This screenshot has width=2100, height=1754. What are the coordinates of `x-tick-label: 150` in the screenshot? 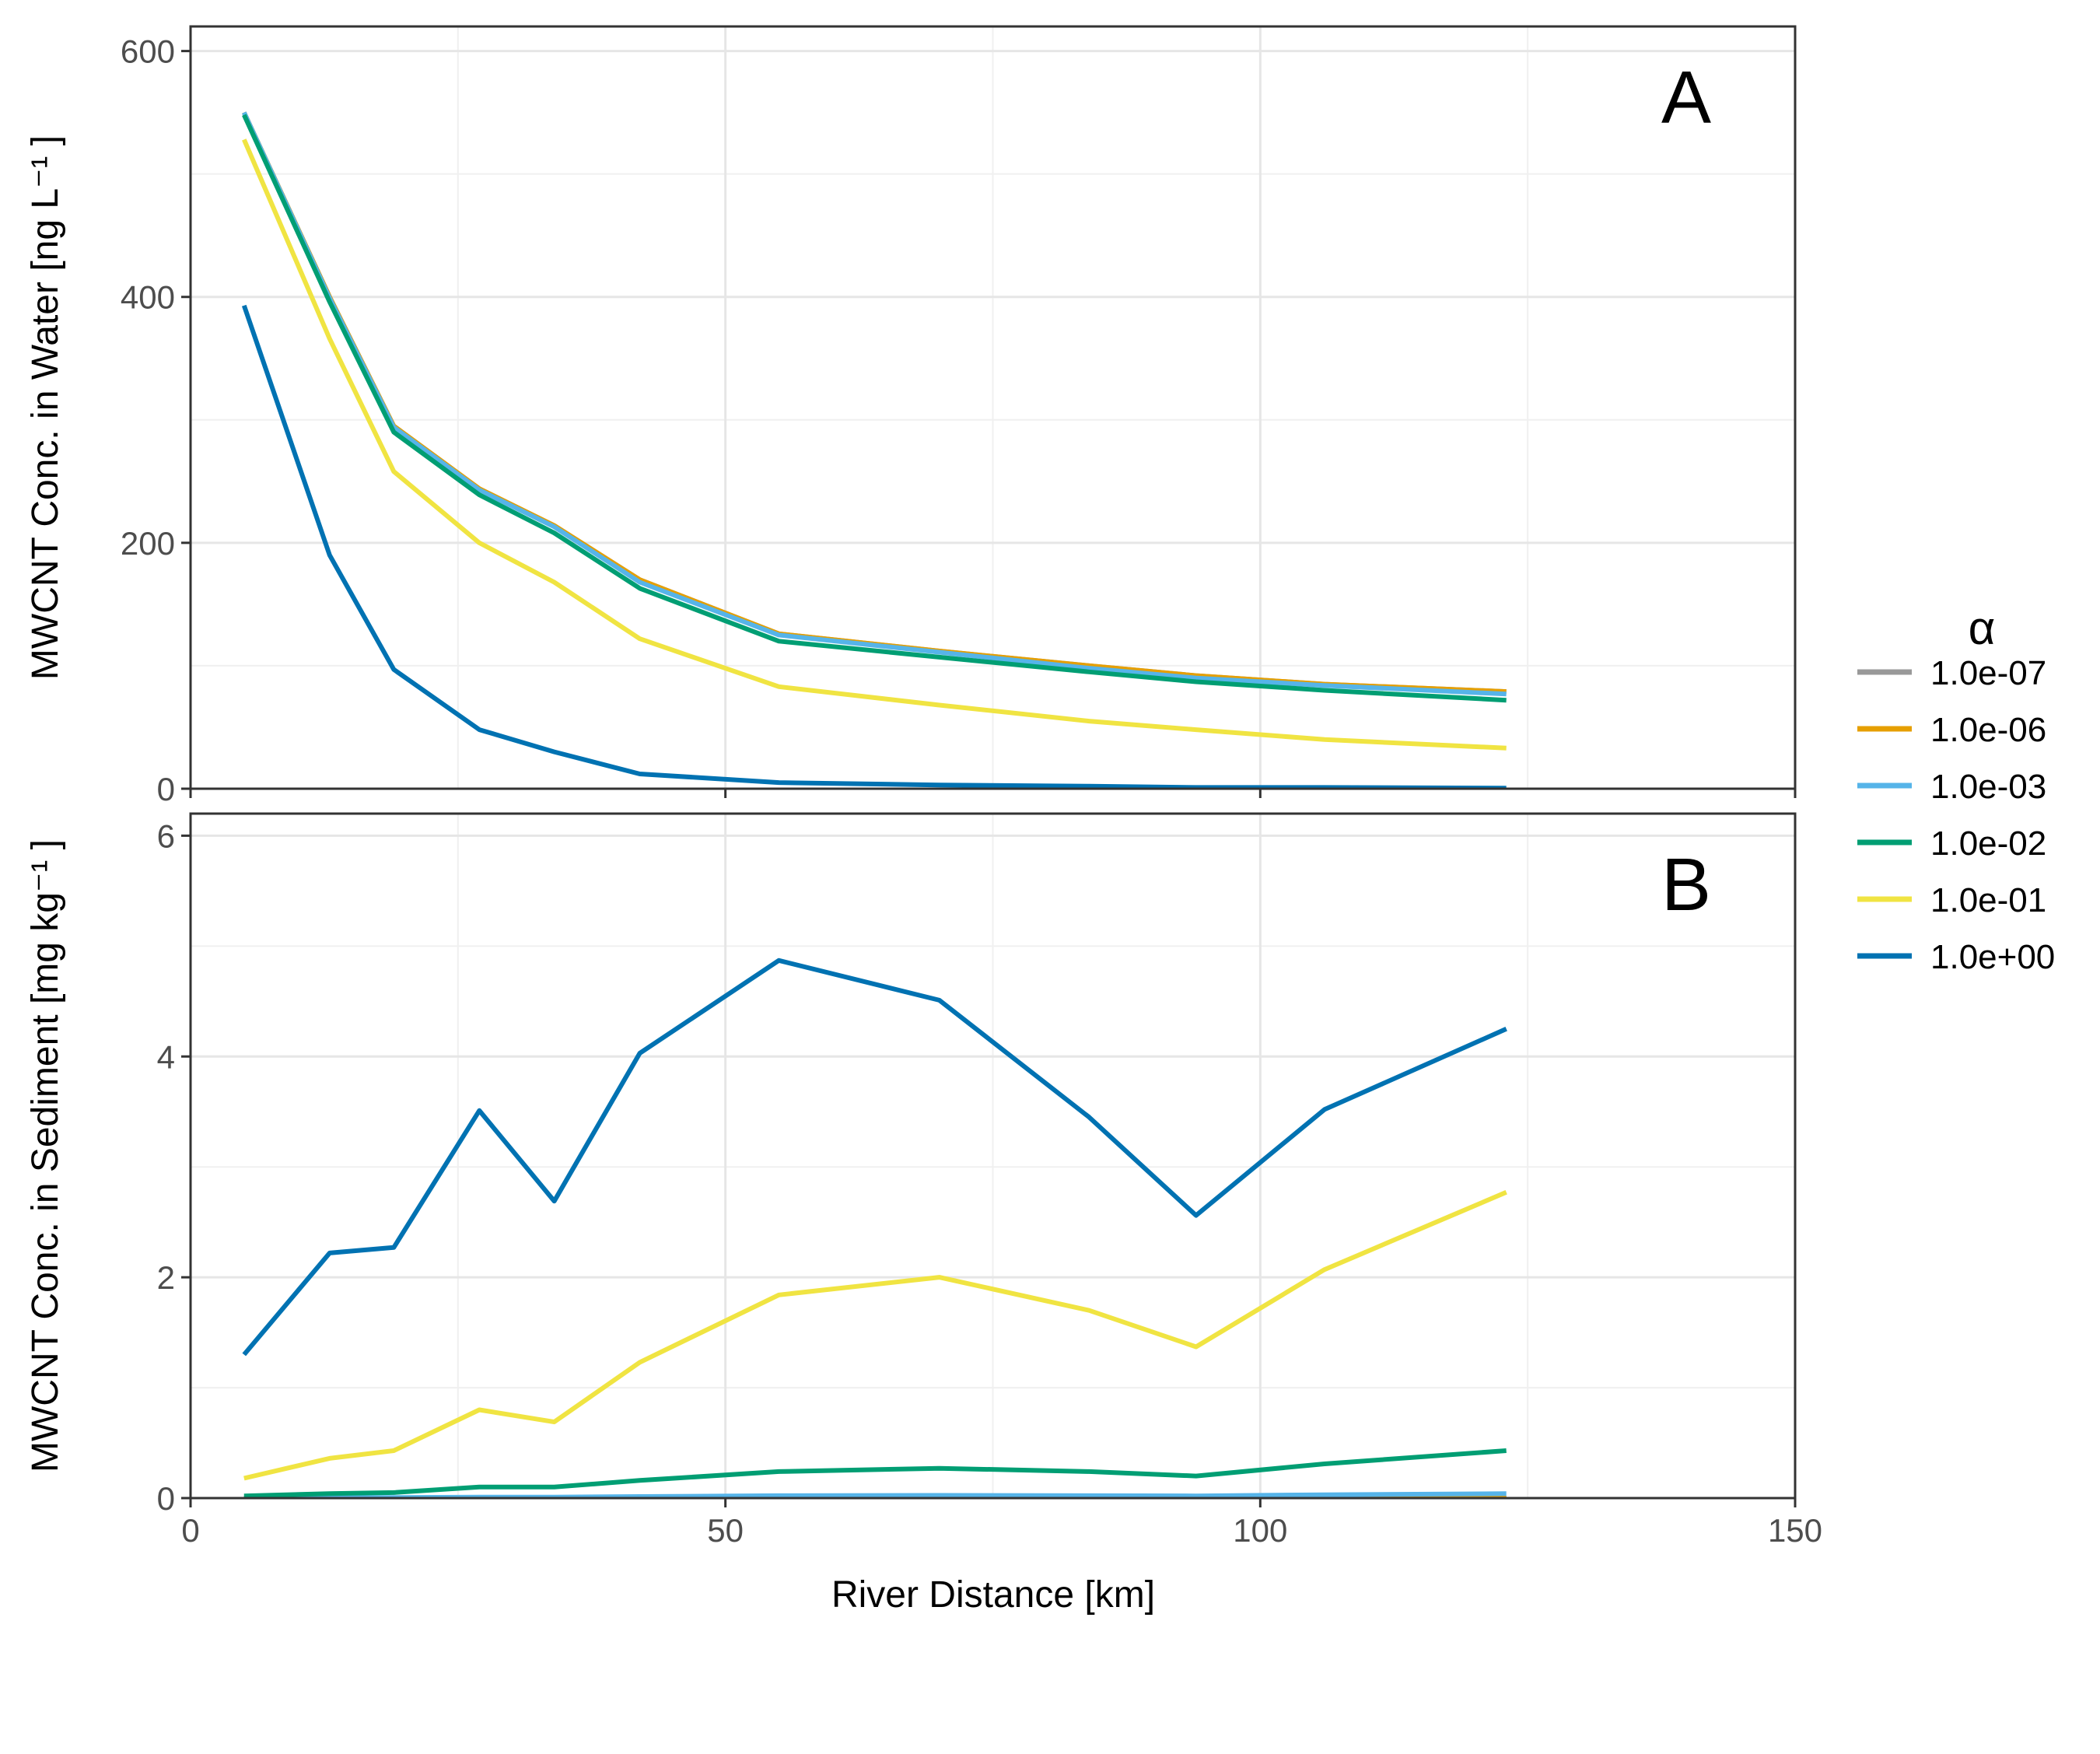 It's located at (1795, 1531).